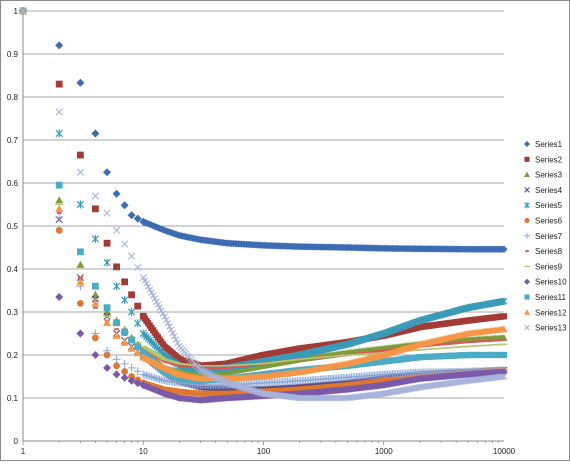 The width and height of the screenshot is (570, 465). What do you see at coordinates (13, 97) in the screenshot?
I see `y-tick-label: 0.8` at bounding box center [13, 97].